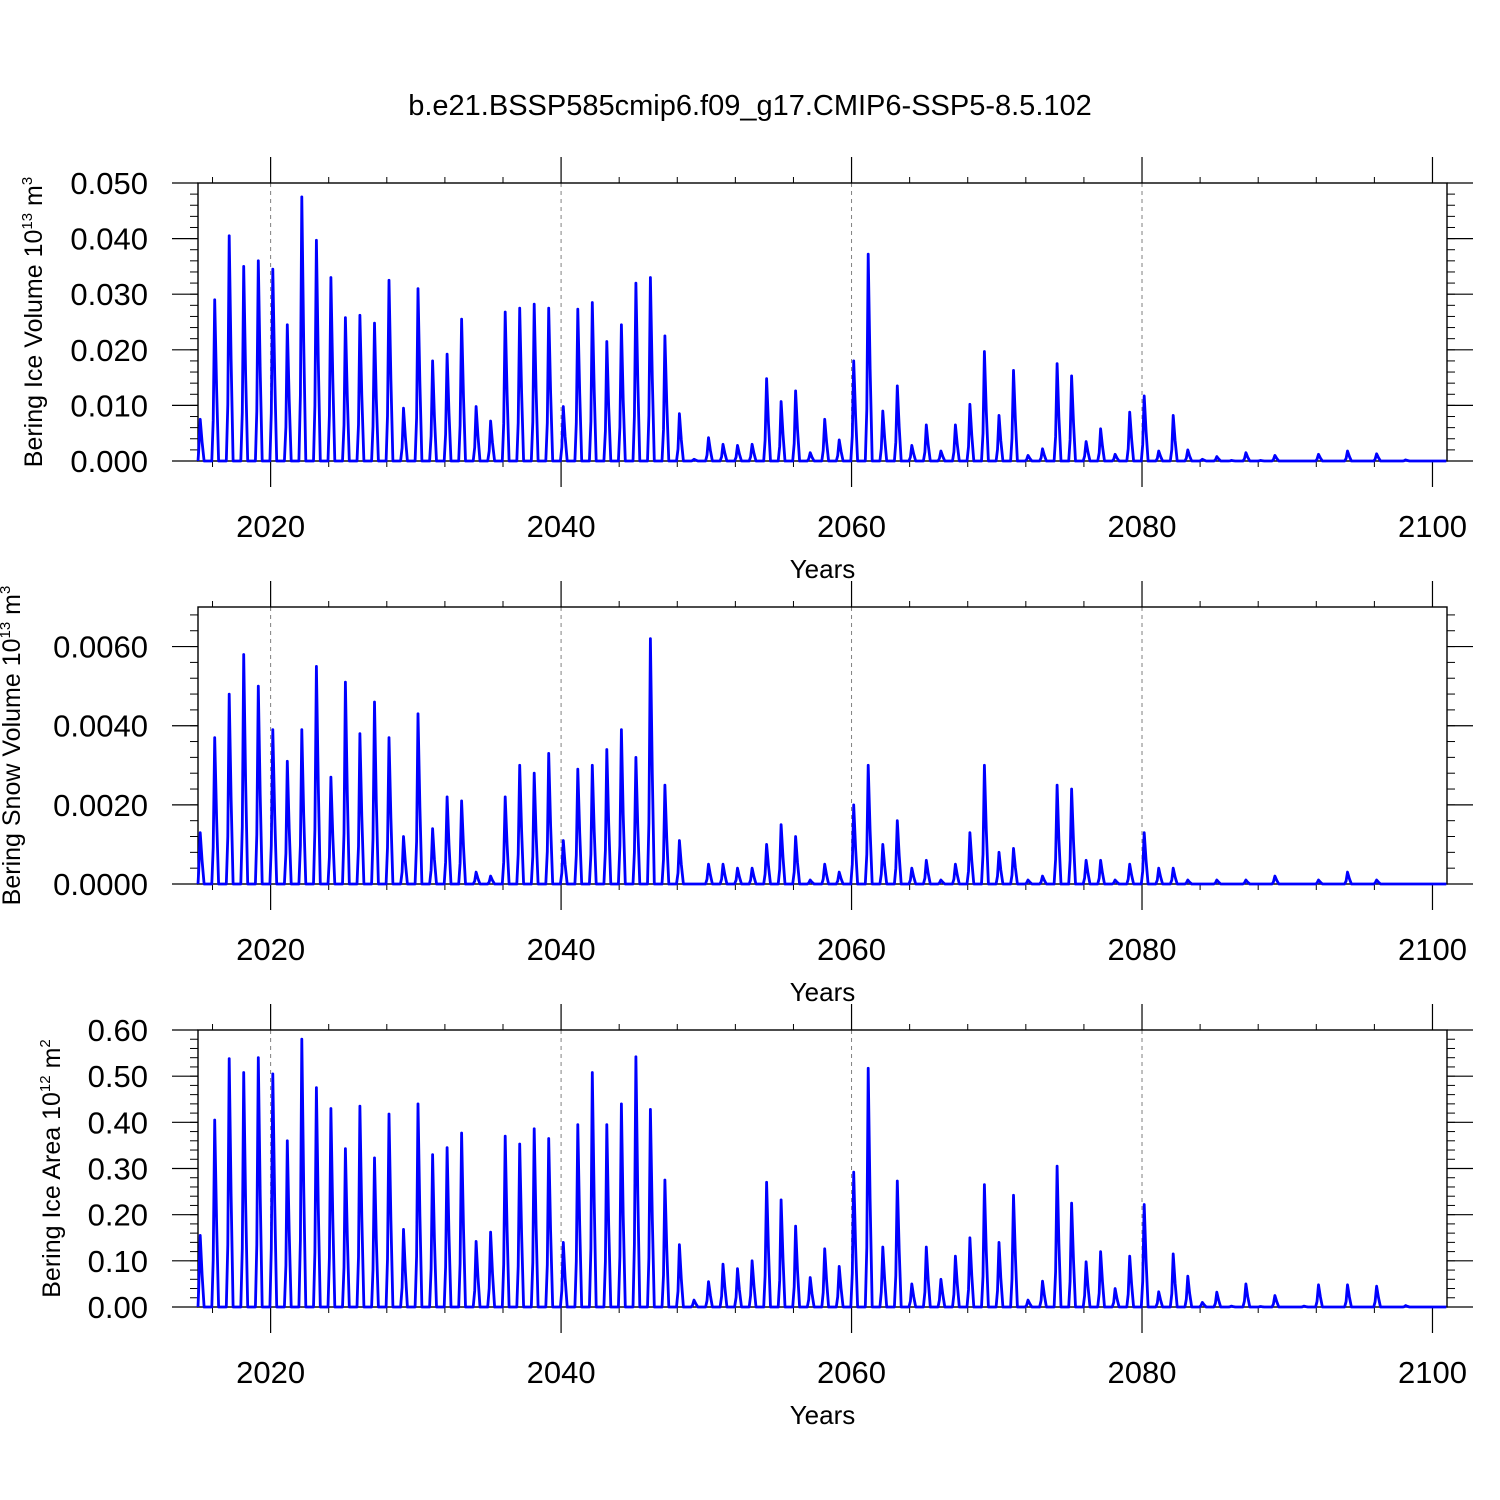 This screenshot has width=1500, height=1500. Describe the element at coordinates (1142, 949) in the screenshot. I see `snow-volume-x-tick-label: 2080` at that location.